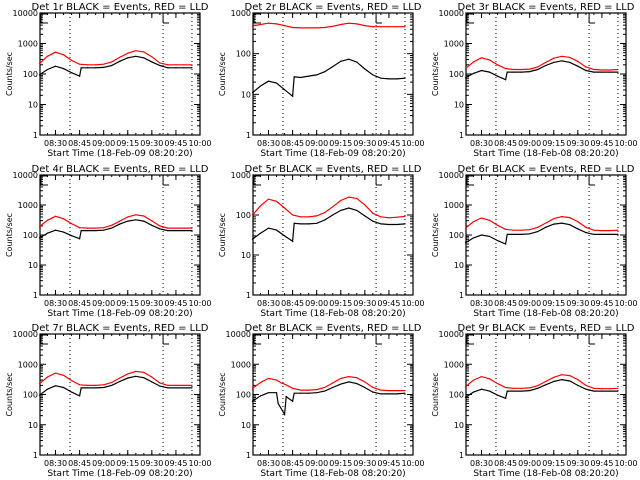 The image size is (640, 480). I want to click on x-tick-label: 09:45, so click(175, 143).